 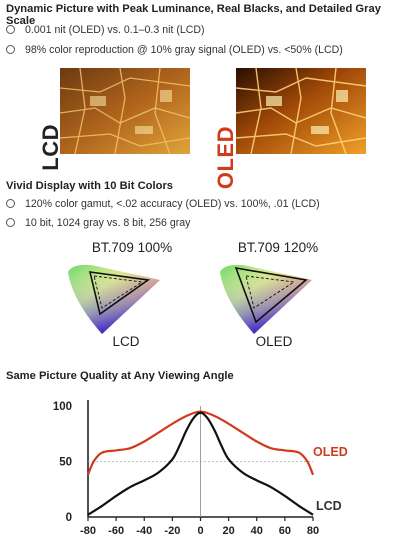 What do you see at coordinates (172, 531) in the screenshot?
I see `x-tick-label: -20` at bounding box center [172, 531].